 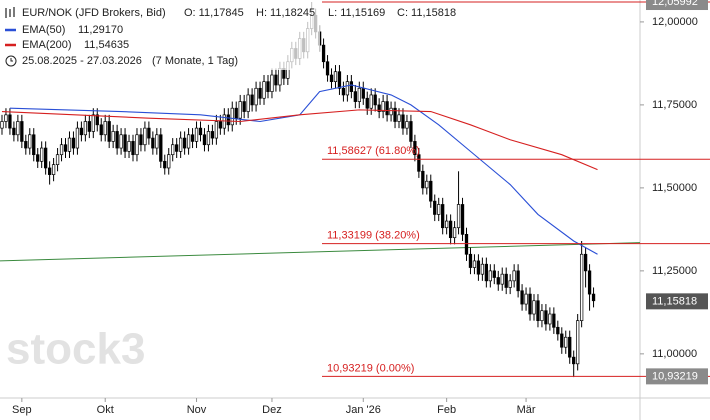 I want to click on watermark: stock3, so click(x=75, y=349).